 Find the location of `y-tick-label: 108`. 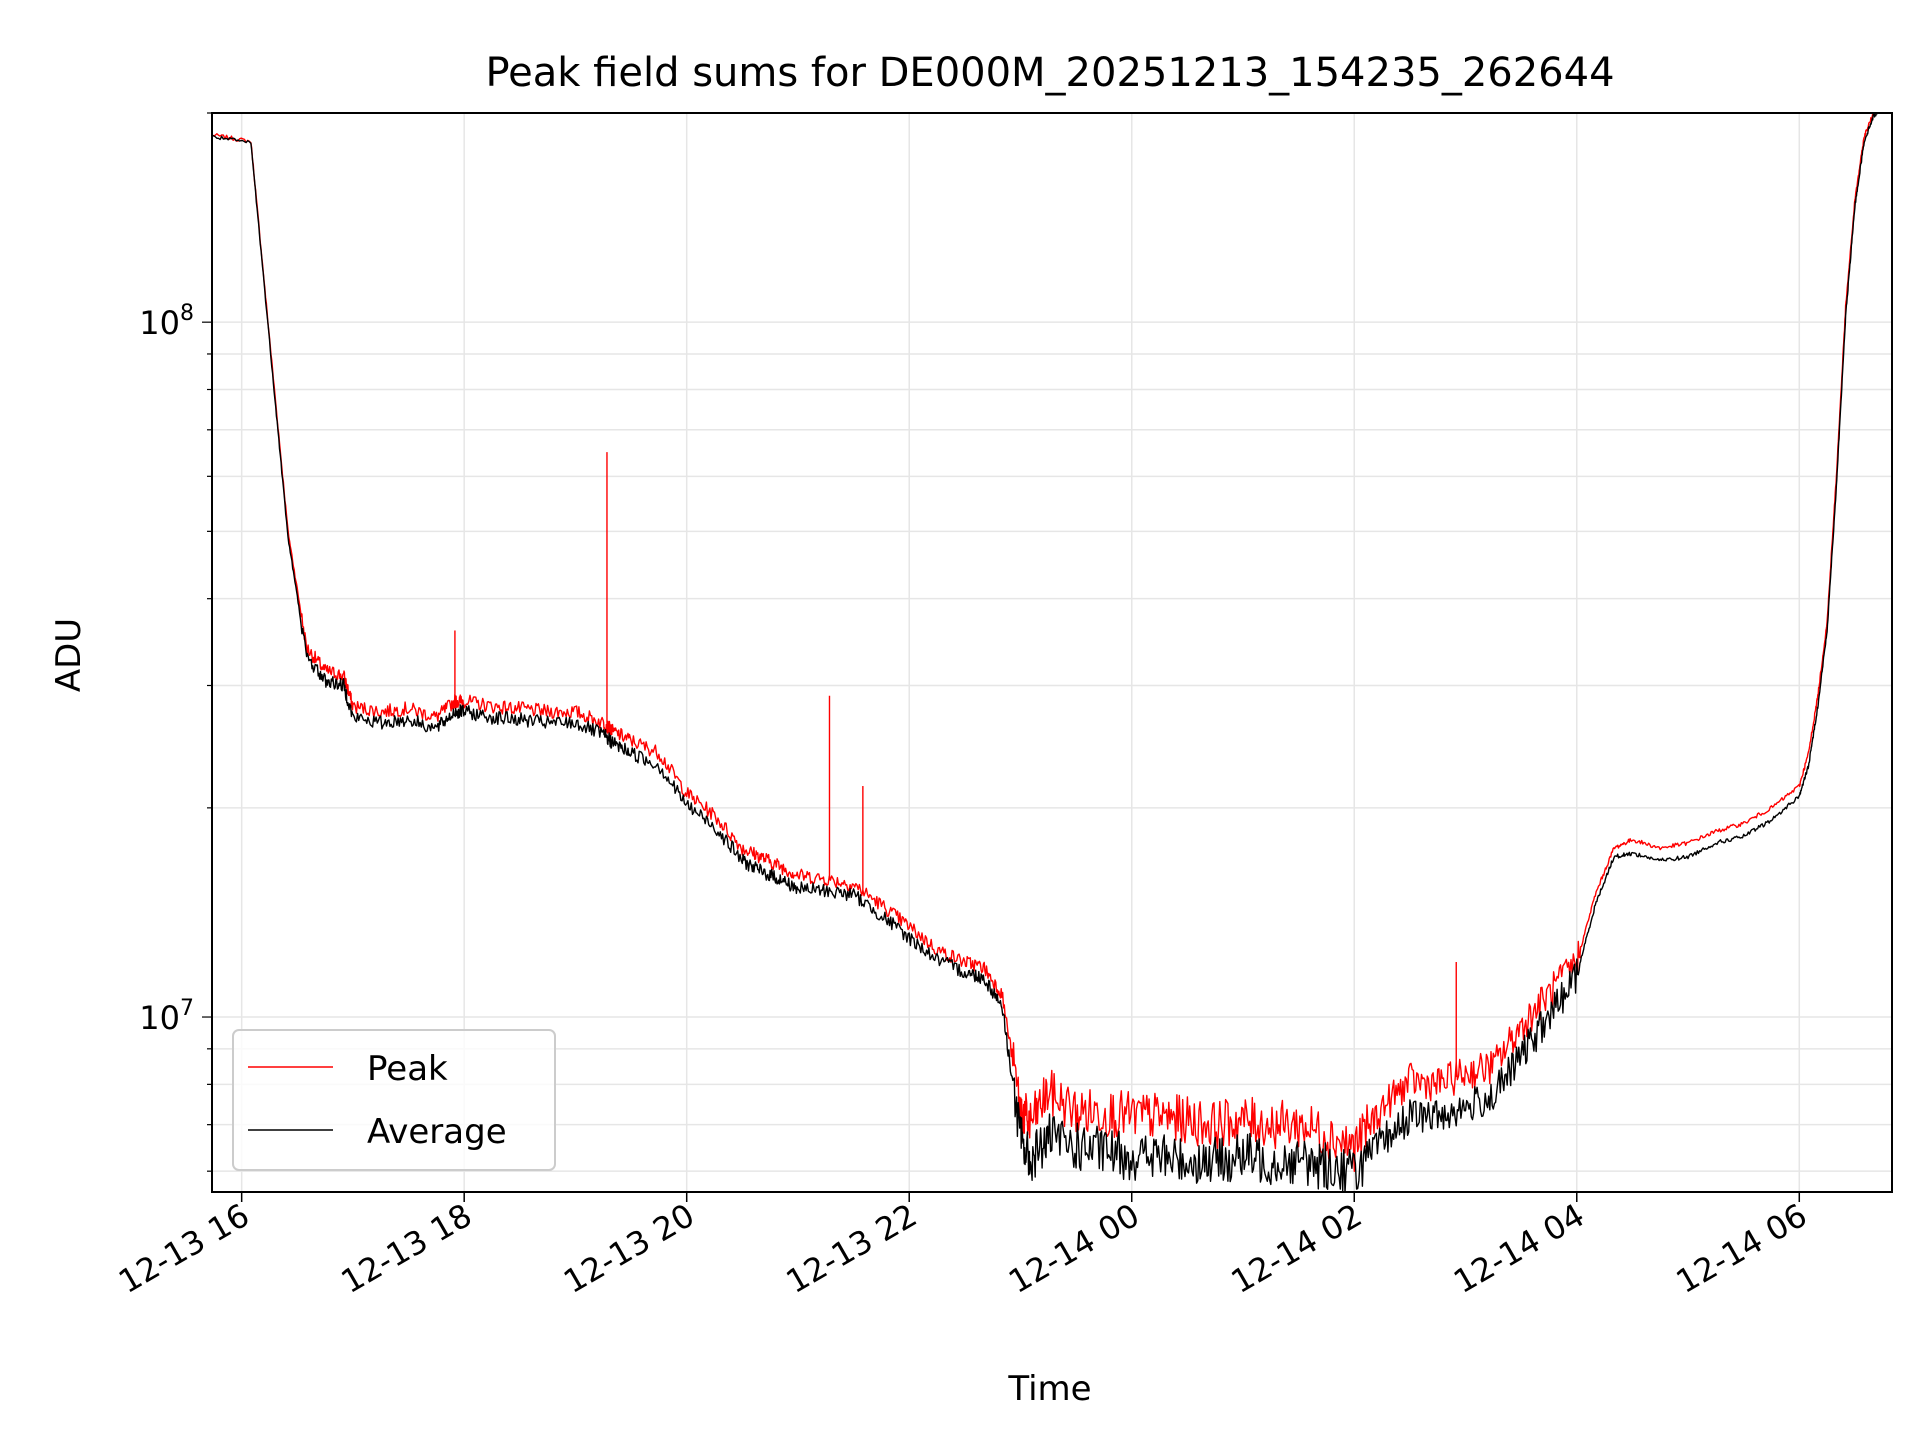

y-tick-label: 108 is located at coordinates (166, 321).